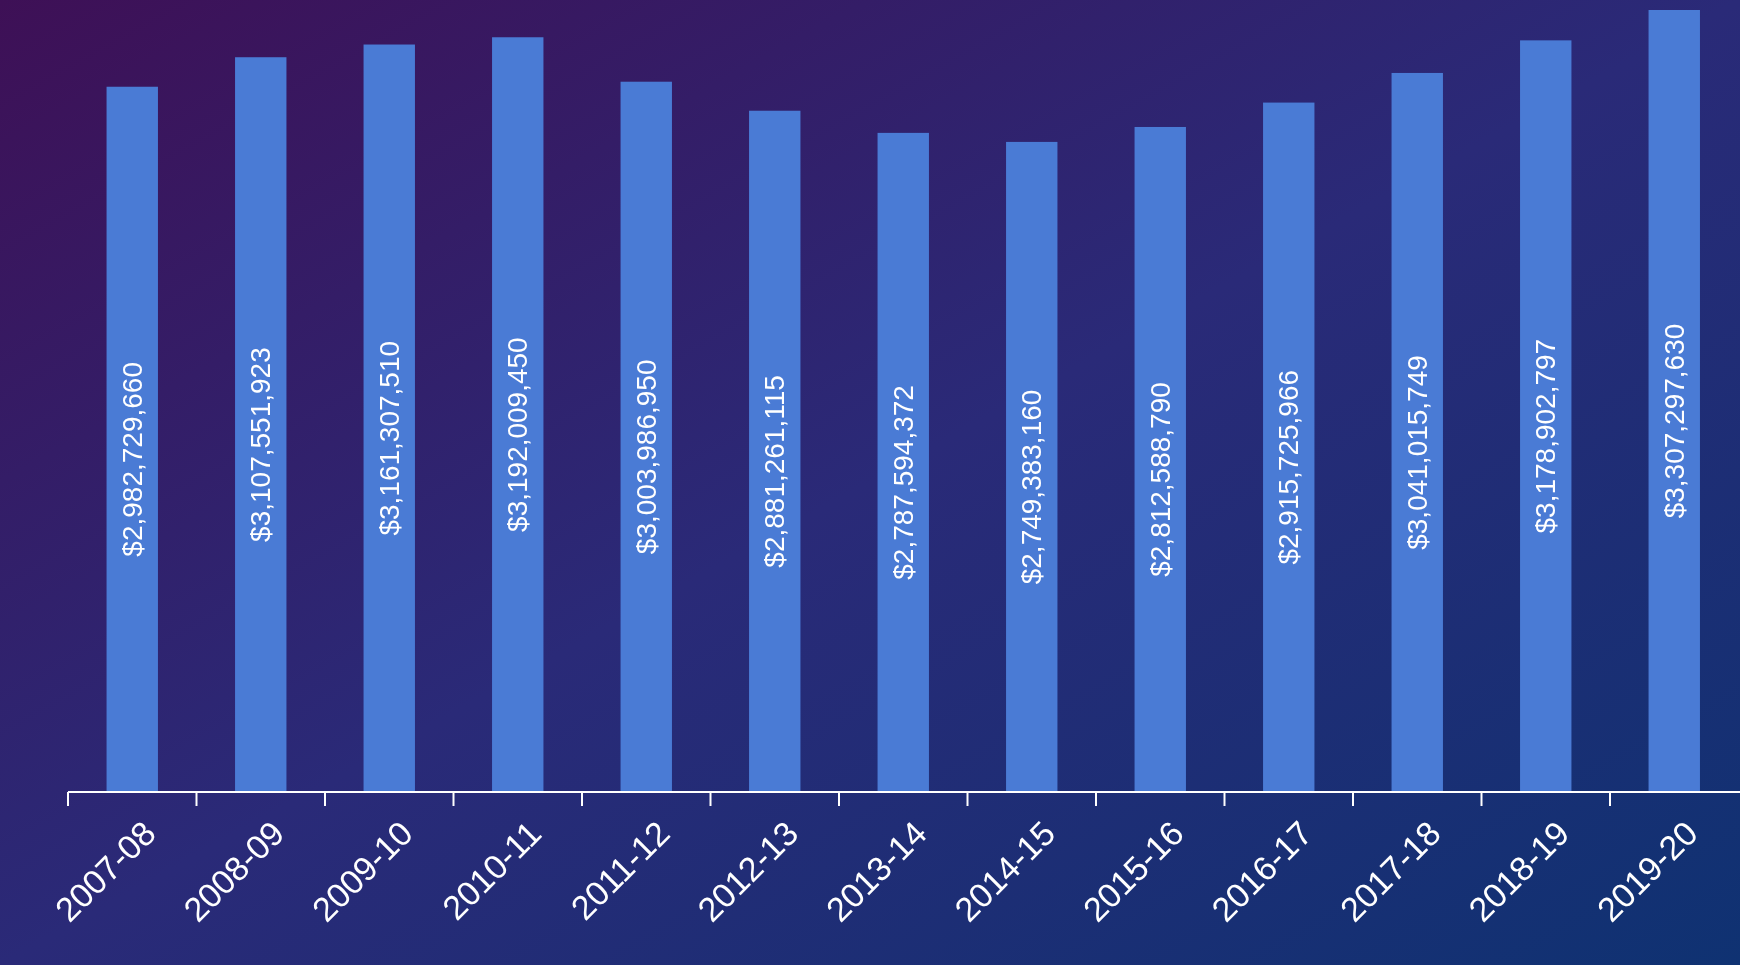 This screenshot has width=1740, height=965. Describe the element at coordinates (775, 471) in the screenshot. I see `data-label: $2,881,261,115` at that location.